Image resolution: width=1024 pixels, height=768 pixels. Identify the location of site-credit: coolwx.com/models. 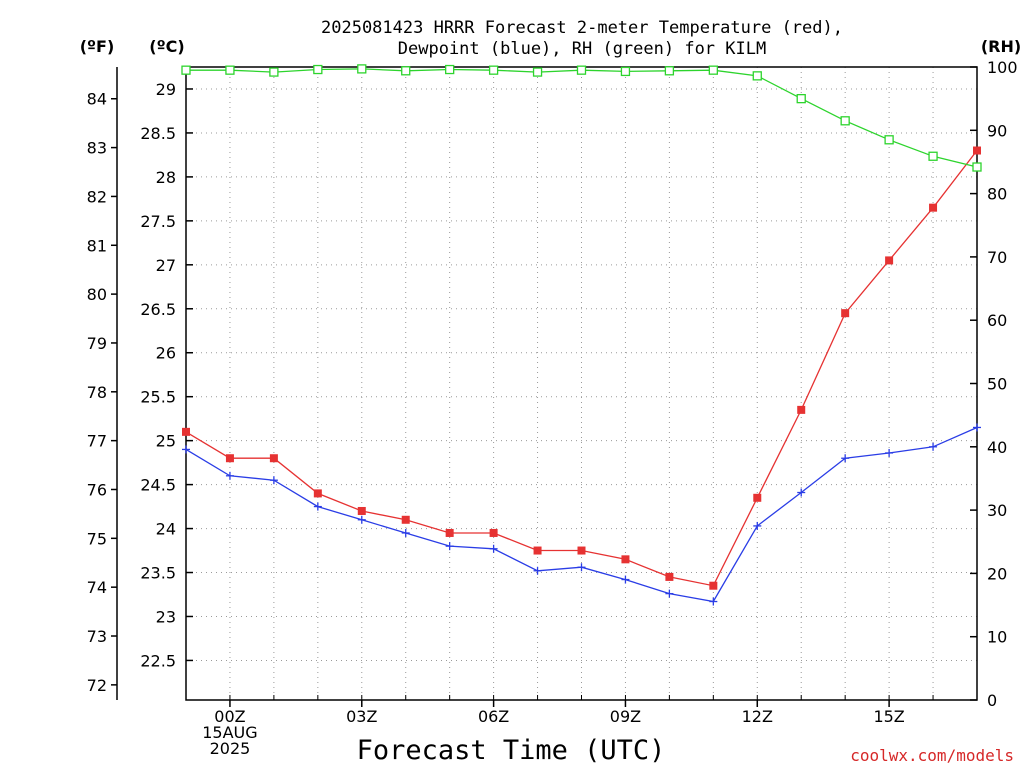
(932, 755).